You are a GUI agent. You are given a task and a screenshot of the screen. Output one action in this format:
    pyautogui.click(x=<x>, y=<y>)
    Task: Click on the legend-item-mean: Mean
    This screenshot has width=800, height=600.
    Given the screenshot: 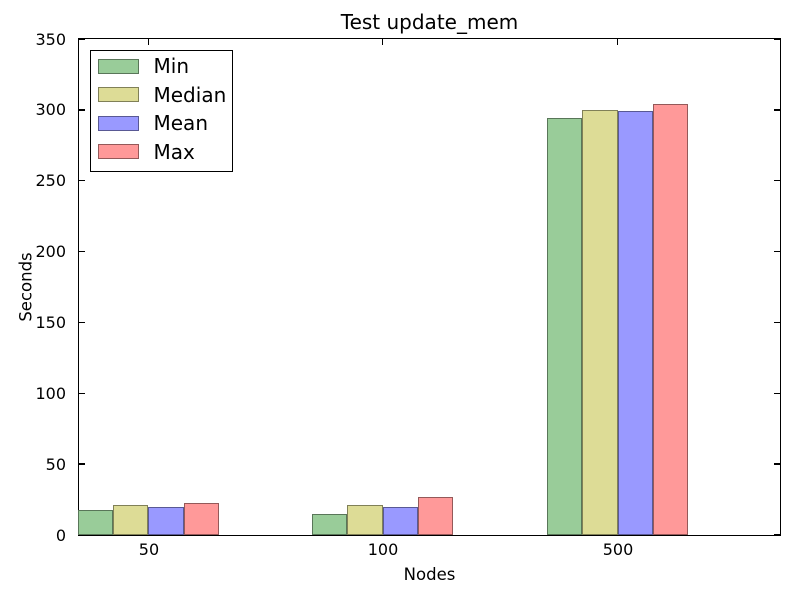 What is the action you would take?
    pyautogui.click(x=161, y=123)
    